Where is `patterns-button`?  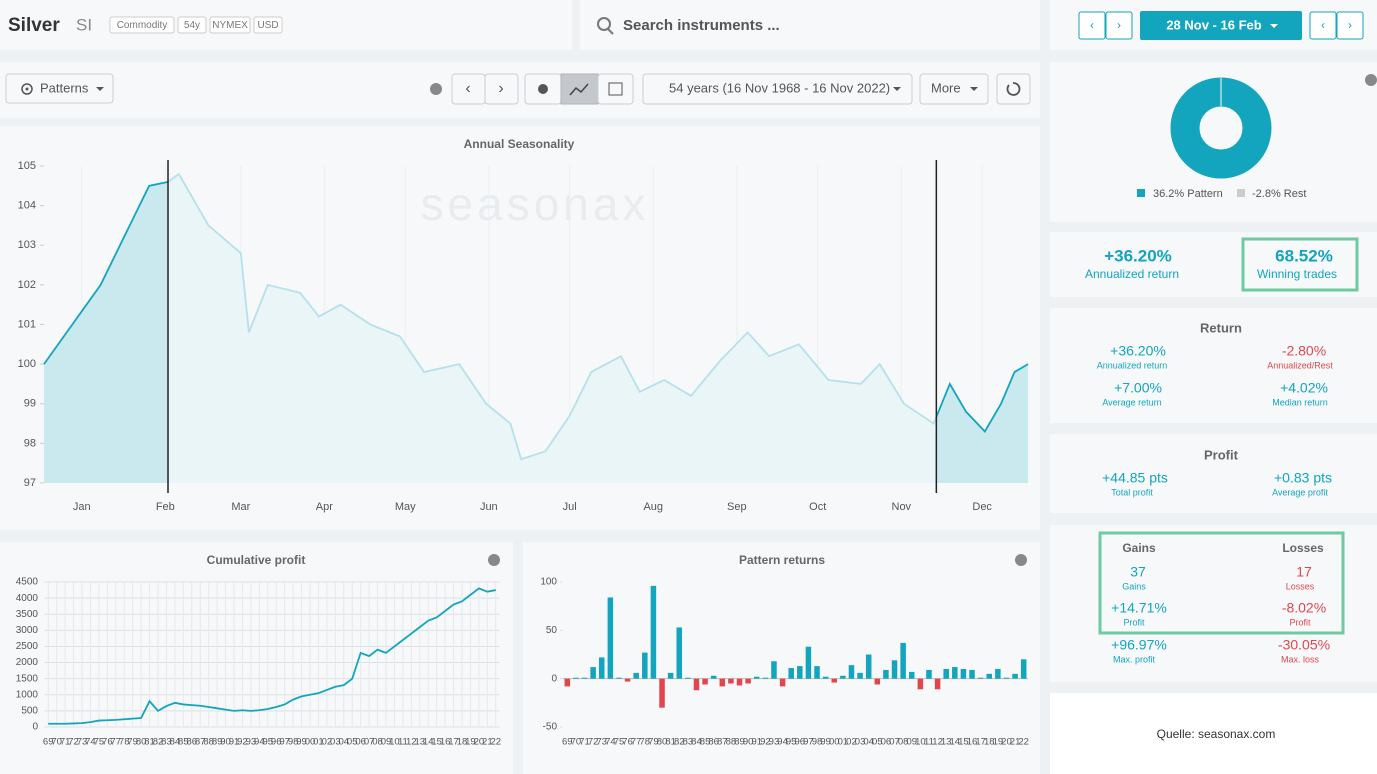
patterns-button is located at coordinates (59, 88).